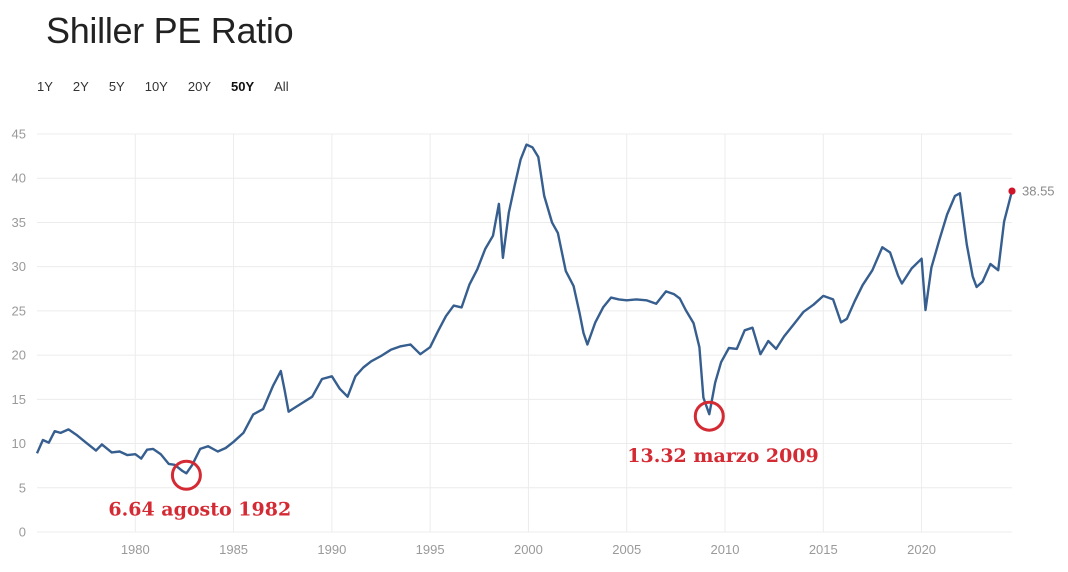  What do you see at coordinates (725, 549) in the screenshot?
I see `x-tick-label: 2010` at bounding box center [725, 549].